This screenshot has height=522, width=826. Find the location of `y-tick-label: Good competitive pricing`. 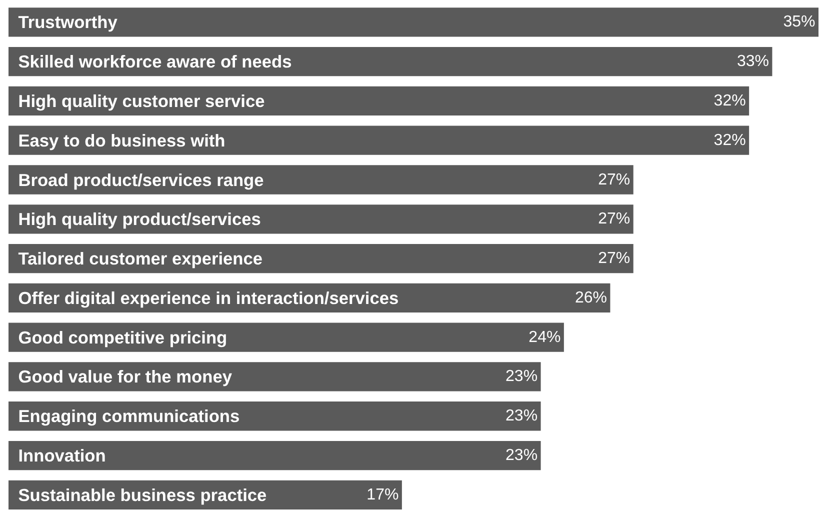

y-tick-label: Good competitive pricing is located at coordinates (123, 337).